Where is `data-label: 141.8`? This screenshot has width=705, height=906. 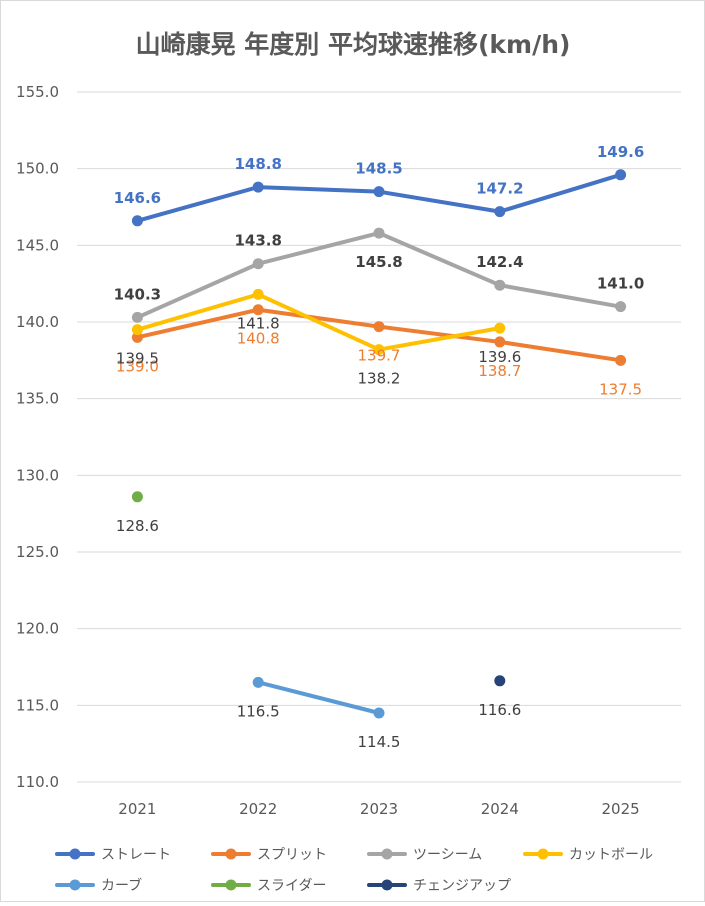
data-label: 141.8 is located at coordinates (258, 323).